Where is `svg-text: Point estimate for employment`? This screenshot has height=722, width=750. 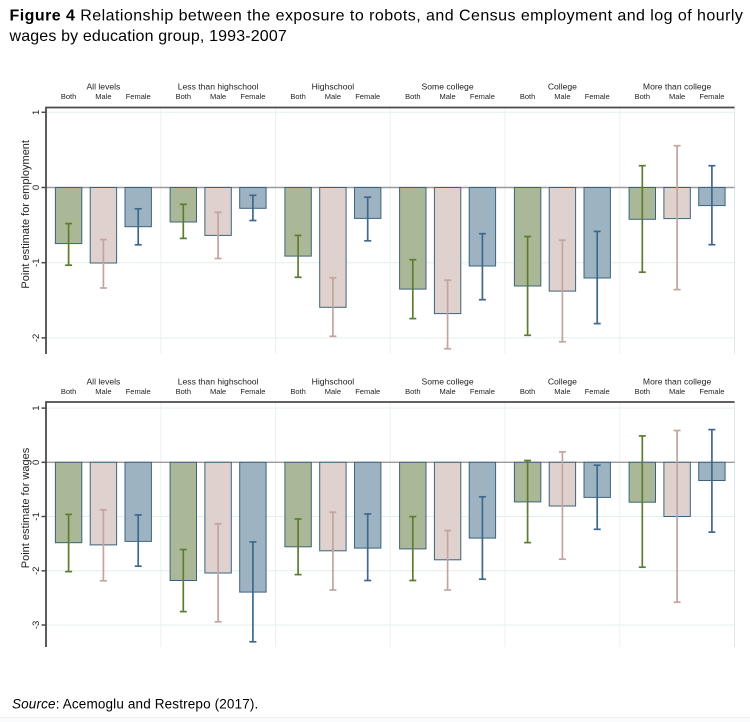
svg-text: Point estimate for employment is located at coordinates (26, 214).